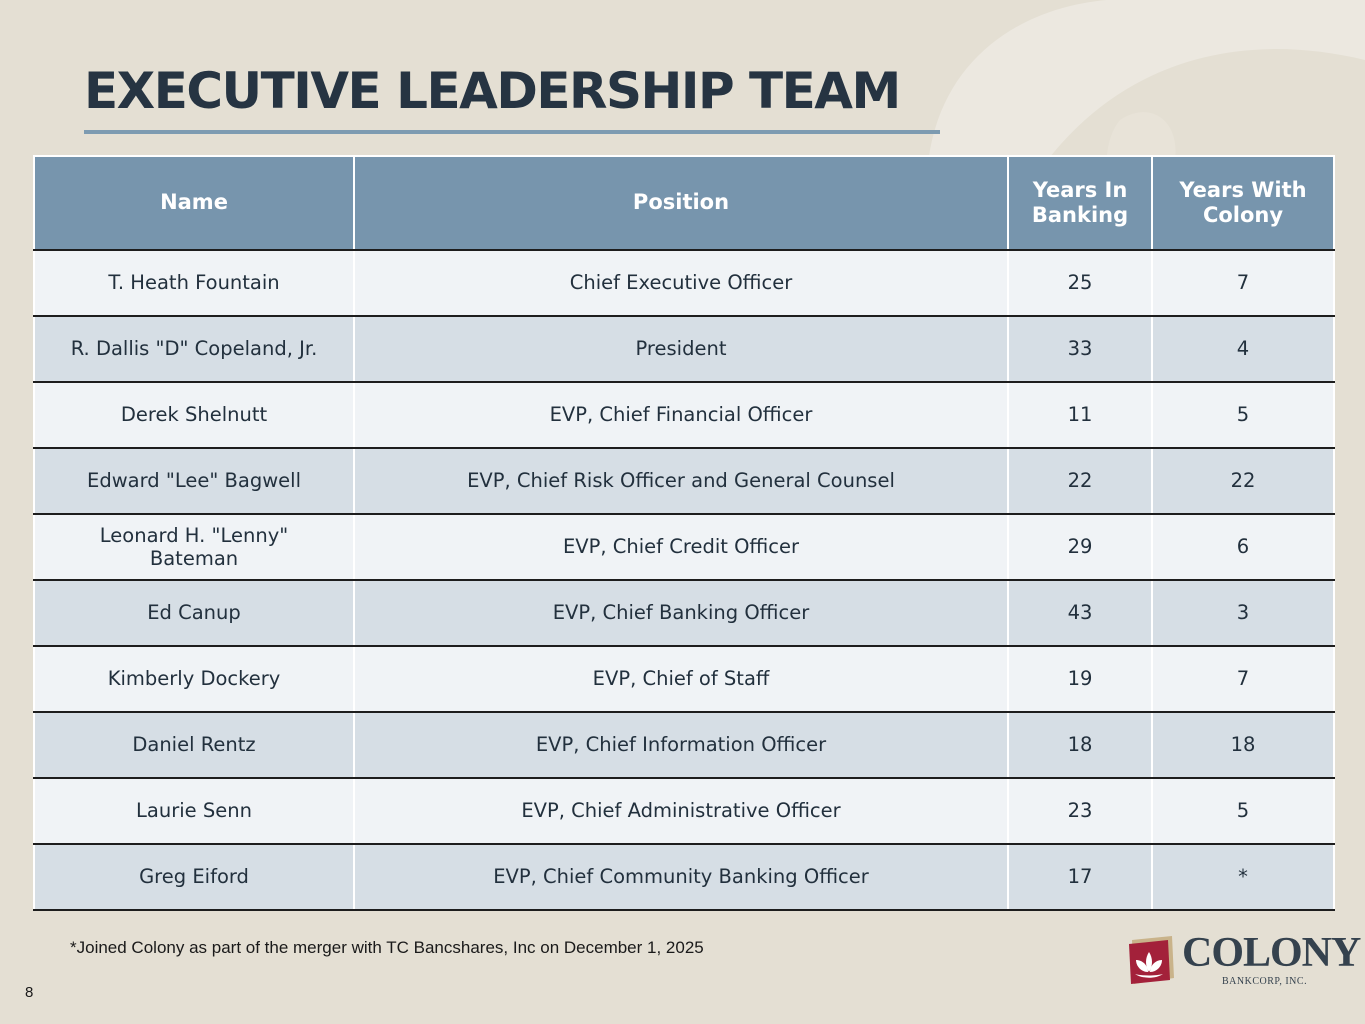 Image resolution: width=1365 pixels, height=1024 pixels. I want to click on cell-name: Greg Eiford, so click(194, 877).